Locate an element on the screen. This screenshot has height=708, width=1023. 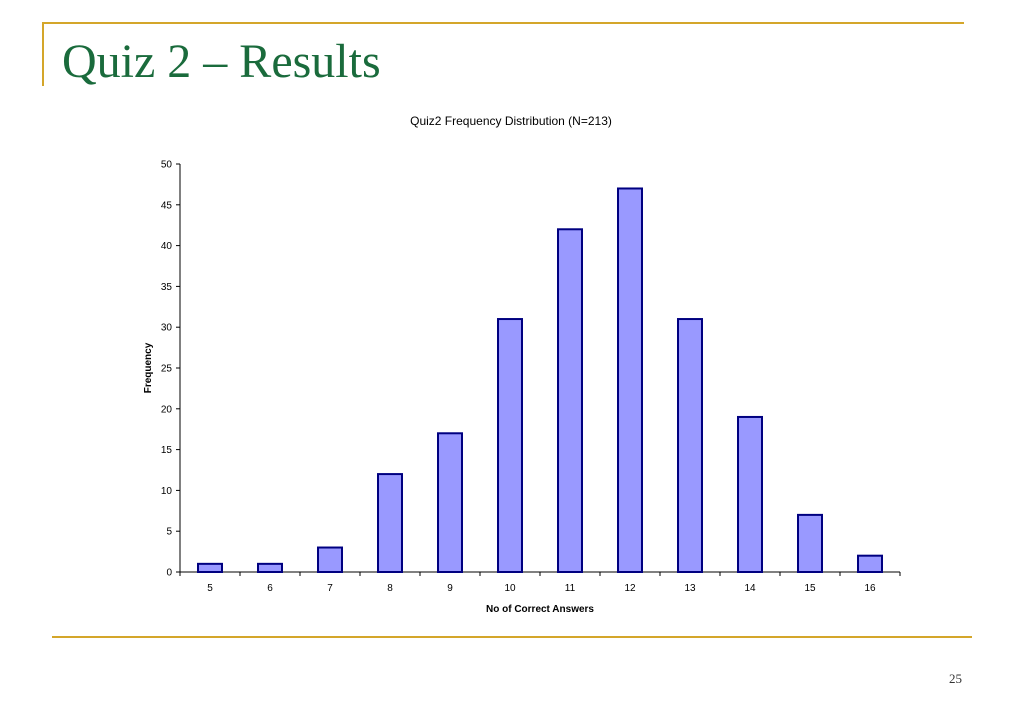
page-number: 25 is located at coordinates (955, 678).